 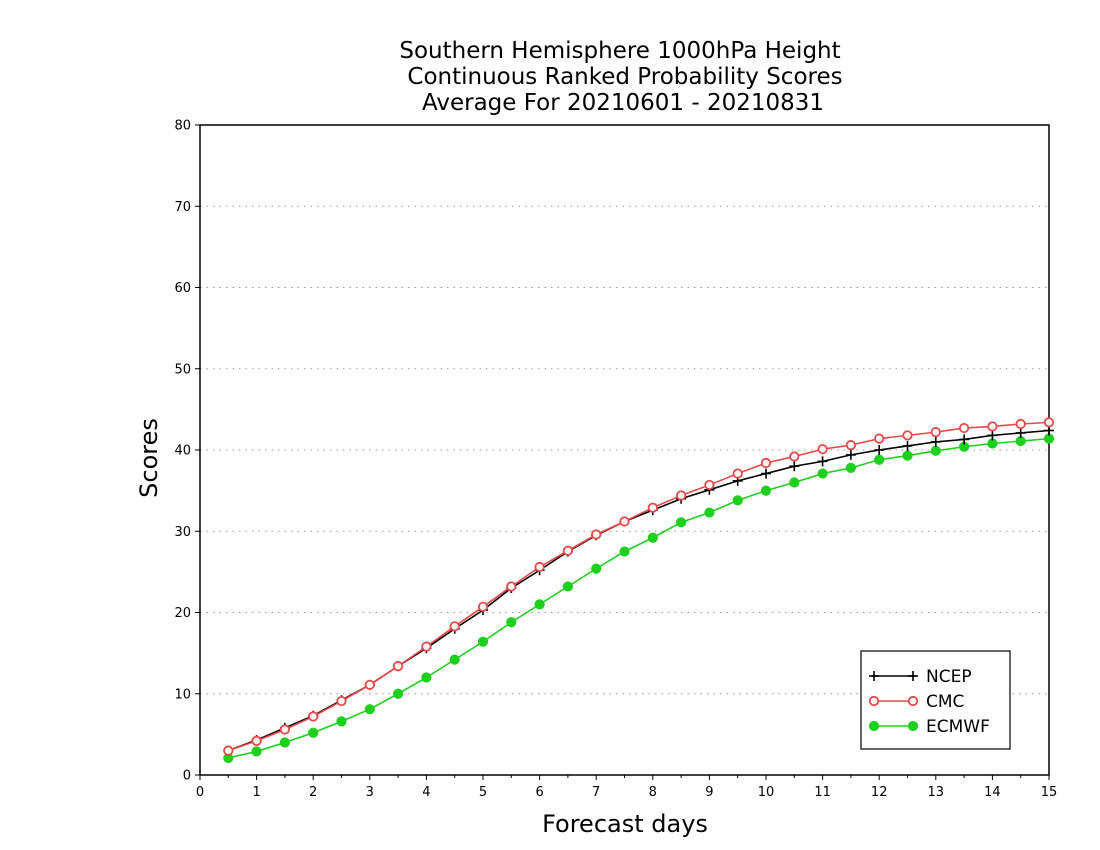 I want to click on x-tick-label: 1, so click(x=256, y=792).